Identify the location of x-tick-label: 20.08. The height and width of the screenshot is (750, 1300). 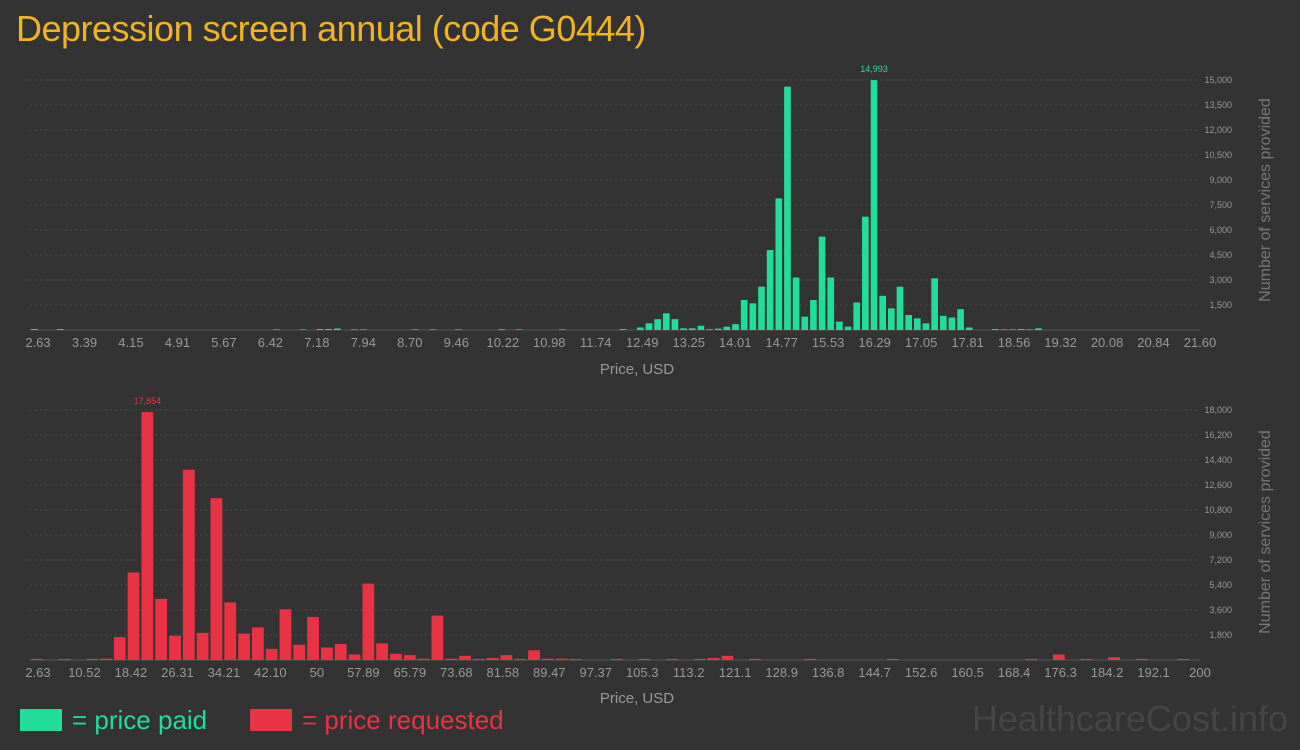
(1107, 342).